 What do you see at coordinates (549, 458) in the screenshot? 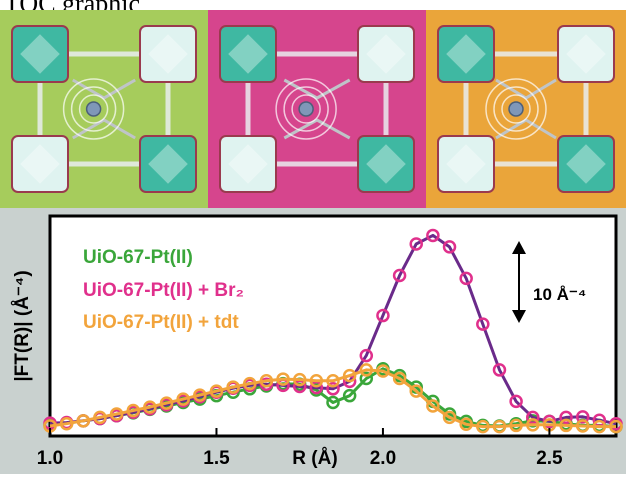
I see `x-tick-label: 2.5` at bounding box center [549, 458].